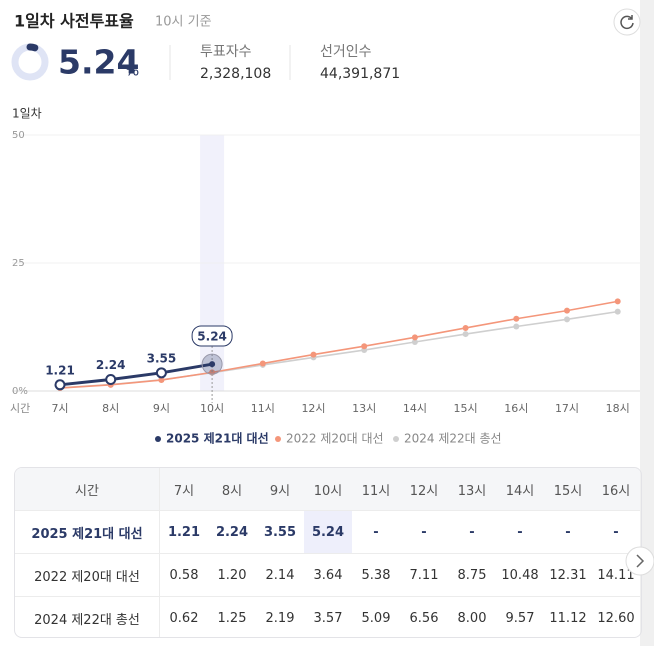 The width and height of the screenshot is (654, 646). What do you see at coordinates (424, 616) in the screenshot?
I see `table-cell: 6.56` at bounding box center [424, 616].